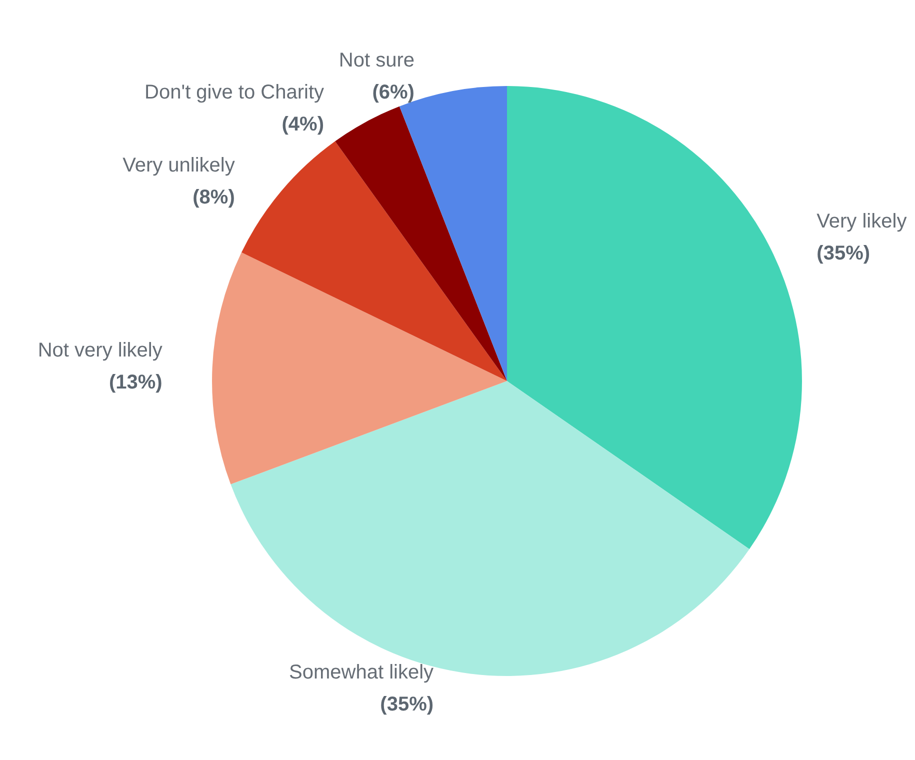 This screenshot has height=760, width=915. What do you see at coordinates (178, 165) in the screenshot?
I see `slice-label: Very unlikely` at bounding box center [178, 165].